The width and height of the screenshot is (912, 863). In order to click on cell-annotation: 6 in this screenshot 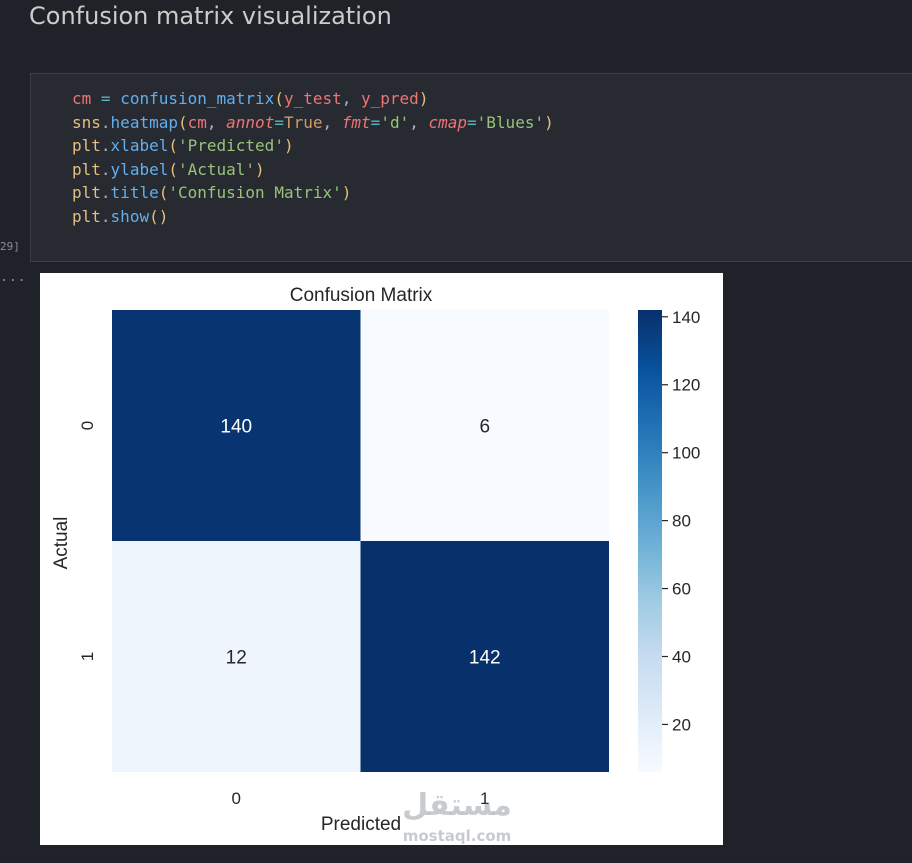, I will do `click(484, 427)`.